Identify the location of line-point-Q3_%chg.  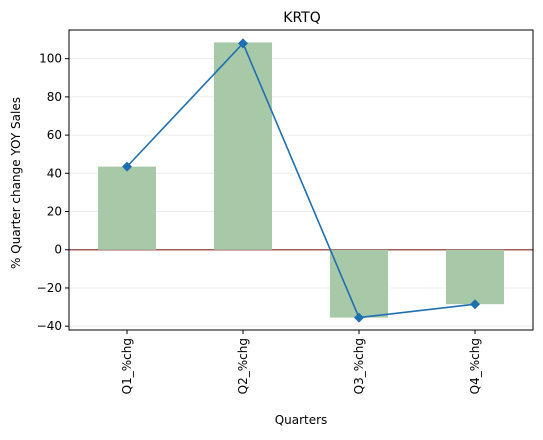
(359, 317).